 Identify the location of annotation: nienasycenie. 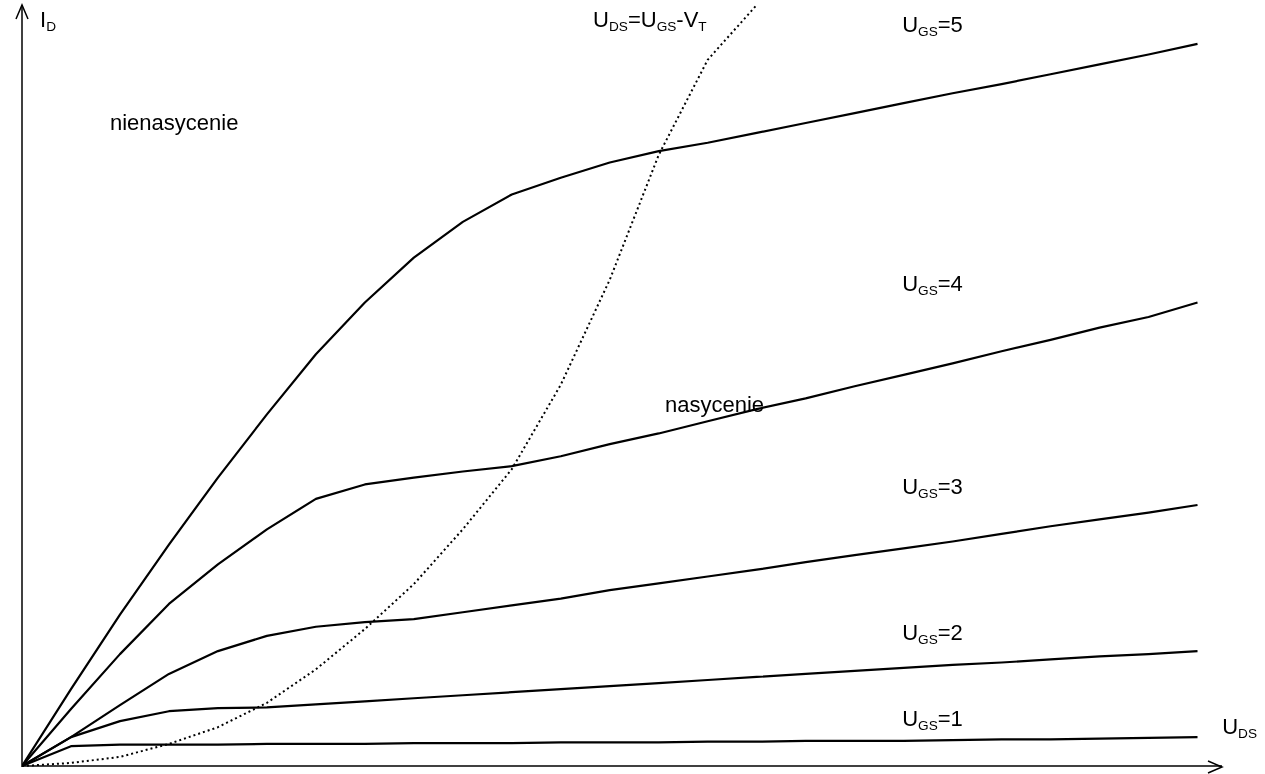
(174, 122).